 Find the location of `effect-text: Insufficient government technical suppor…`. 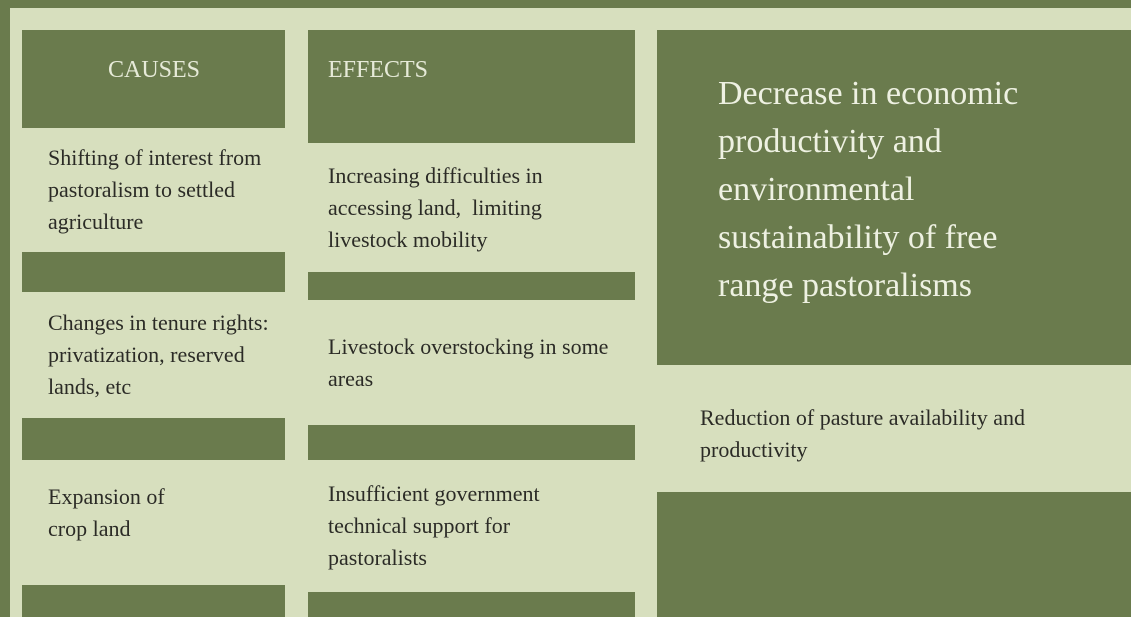

effect-text: Insufficient government technical suppor… is located at coordinates (437, 525).